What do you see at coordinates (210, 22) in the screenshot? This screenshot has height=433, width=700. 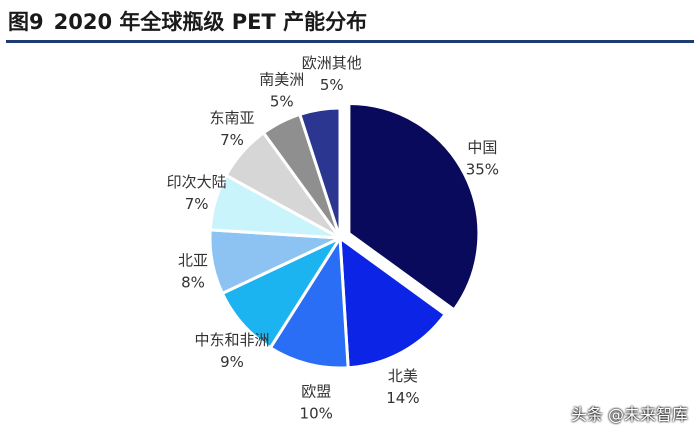 I see `figure-title: 2020 年全球瓶级 PET 产能分布` at bounding box center [210, 22].